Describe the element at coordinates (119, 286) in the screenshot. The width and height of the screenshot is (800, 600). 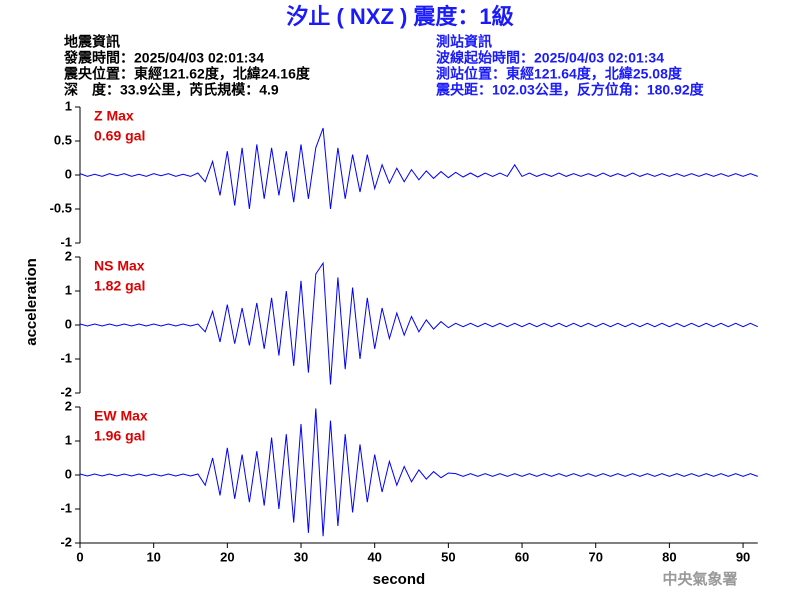
I see `max-label: 1.82 gal` at that location.